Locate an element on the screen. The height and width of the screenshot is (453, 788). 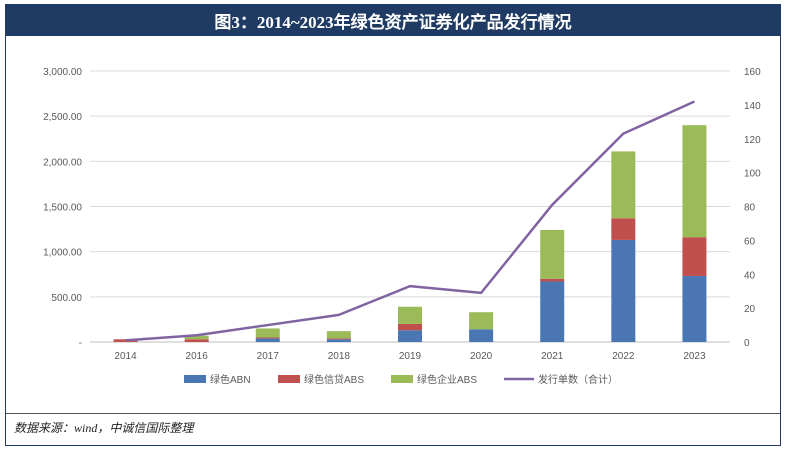
legend-label: 绿色信贷ABS is located at coordinates (334, 379).